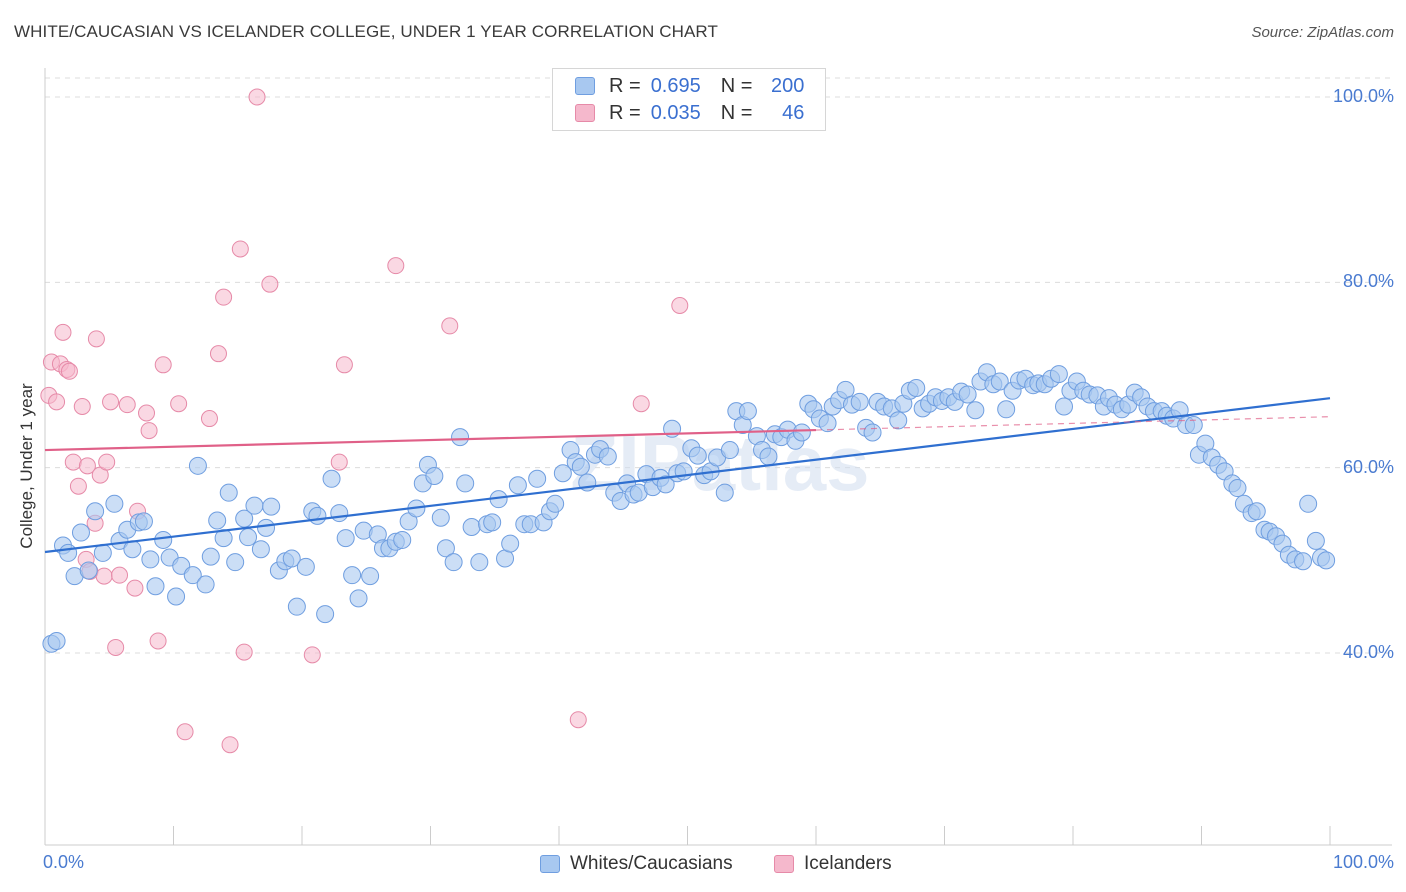  I want to click on legend-item-whites: Whites/Caucasians, so click(636, 864).